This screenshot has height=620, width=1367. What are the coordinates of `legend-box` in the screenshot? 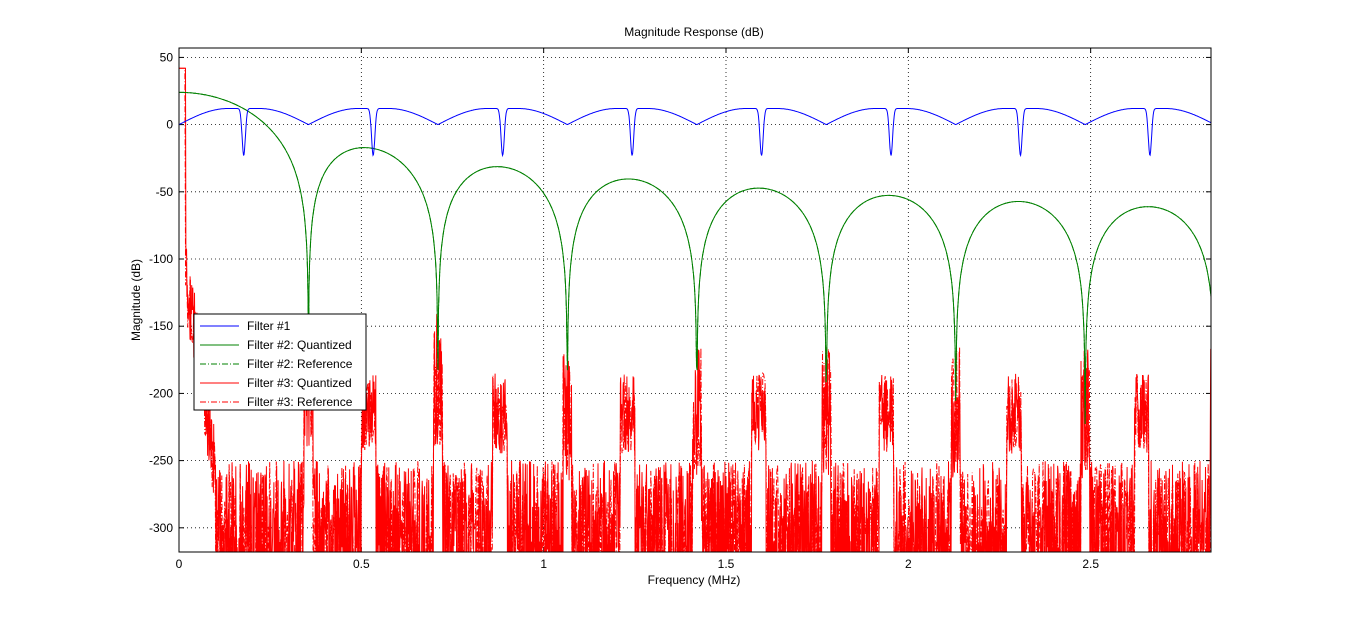 It's located at (280, 362).